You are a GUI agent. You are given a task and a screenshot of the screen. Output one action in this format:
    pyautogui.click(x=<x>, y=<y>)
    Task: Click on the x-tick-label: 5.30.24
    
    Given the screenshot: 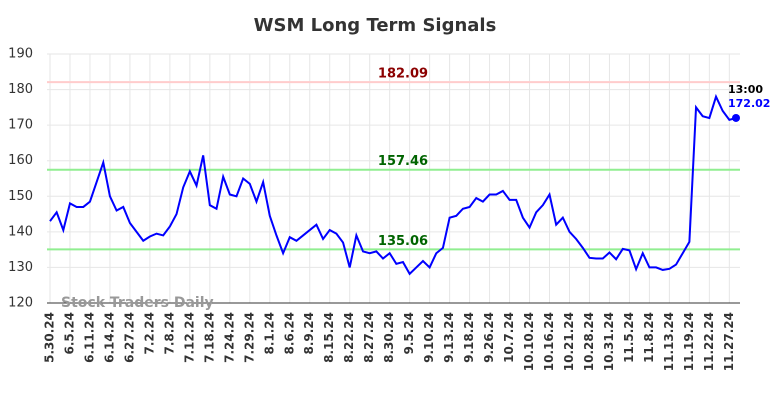 What is the action you would take?
    pyautogui.click(x=50, y=337)
    